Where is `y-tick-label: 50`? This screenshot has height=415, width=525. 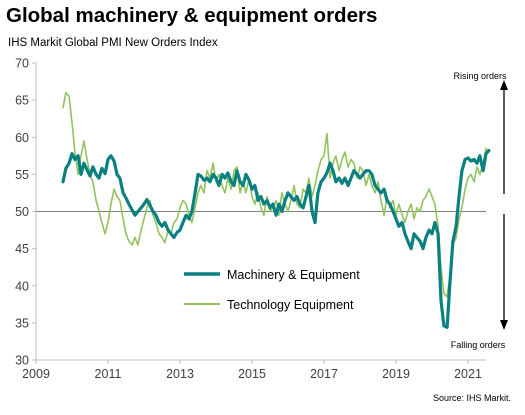
y-tick-label: 50 is located at coordinates (22, 212).